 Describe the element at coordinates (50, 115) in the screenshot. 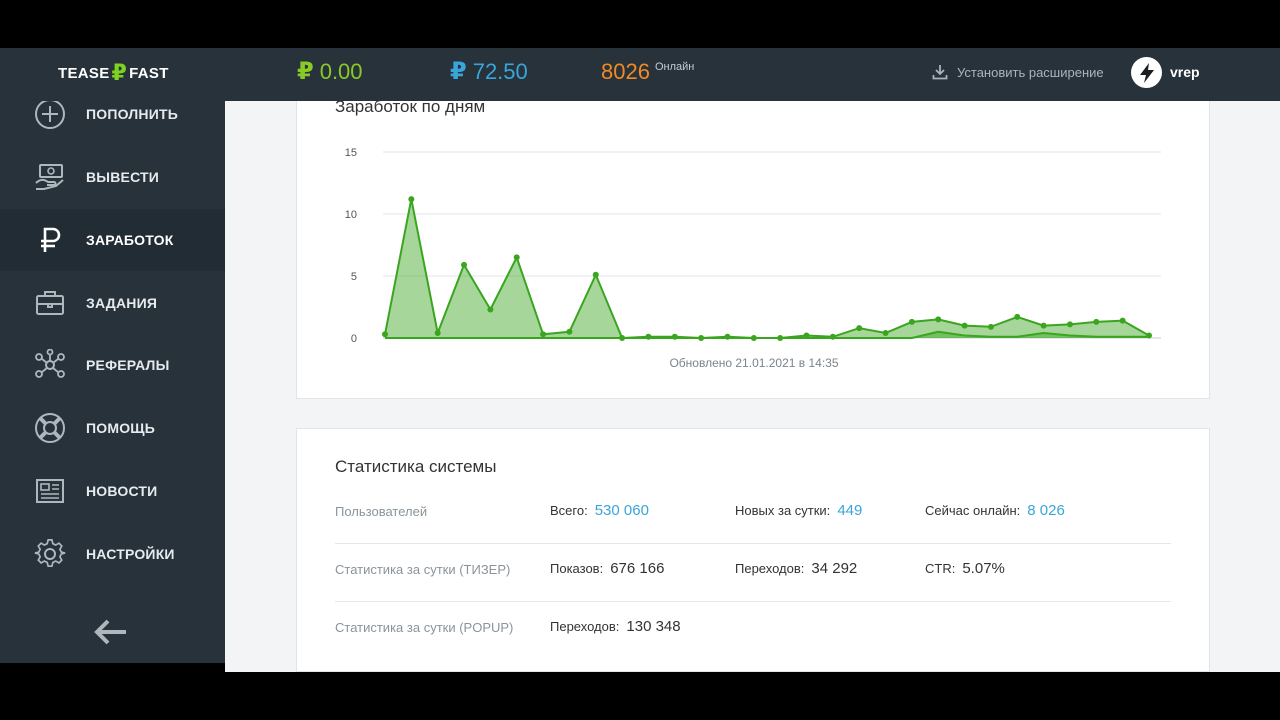

I see `plus-circle-icon` at that location.